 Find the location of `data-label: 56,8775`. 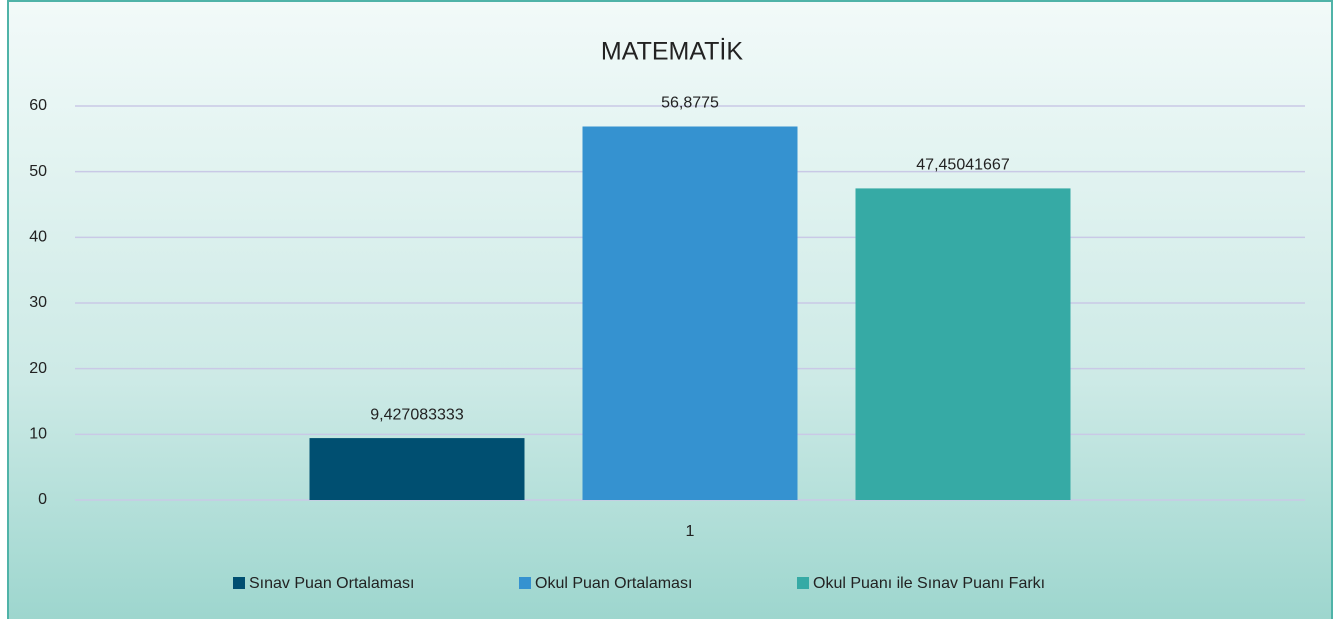

data-label: 56,8775 is located at coordinates (690, 103).